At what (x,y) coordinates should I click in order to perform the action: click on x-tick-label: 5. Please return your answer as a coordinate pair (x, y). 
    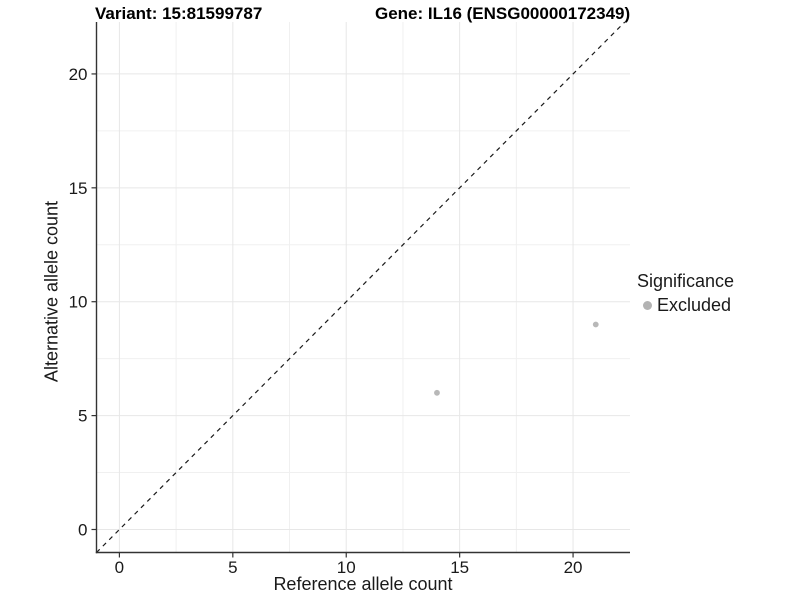
    Looking at the image, I should click on (232, 567).